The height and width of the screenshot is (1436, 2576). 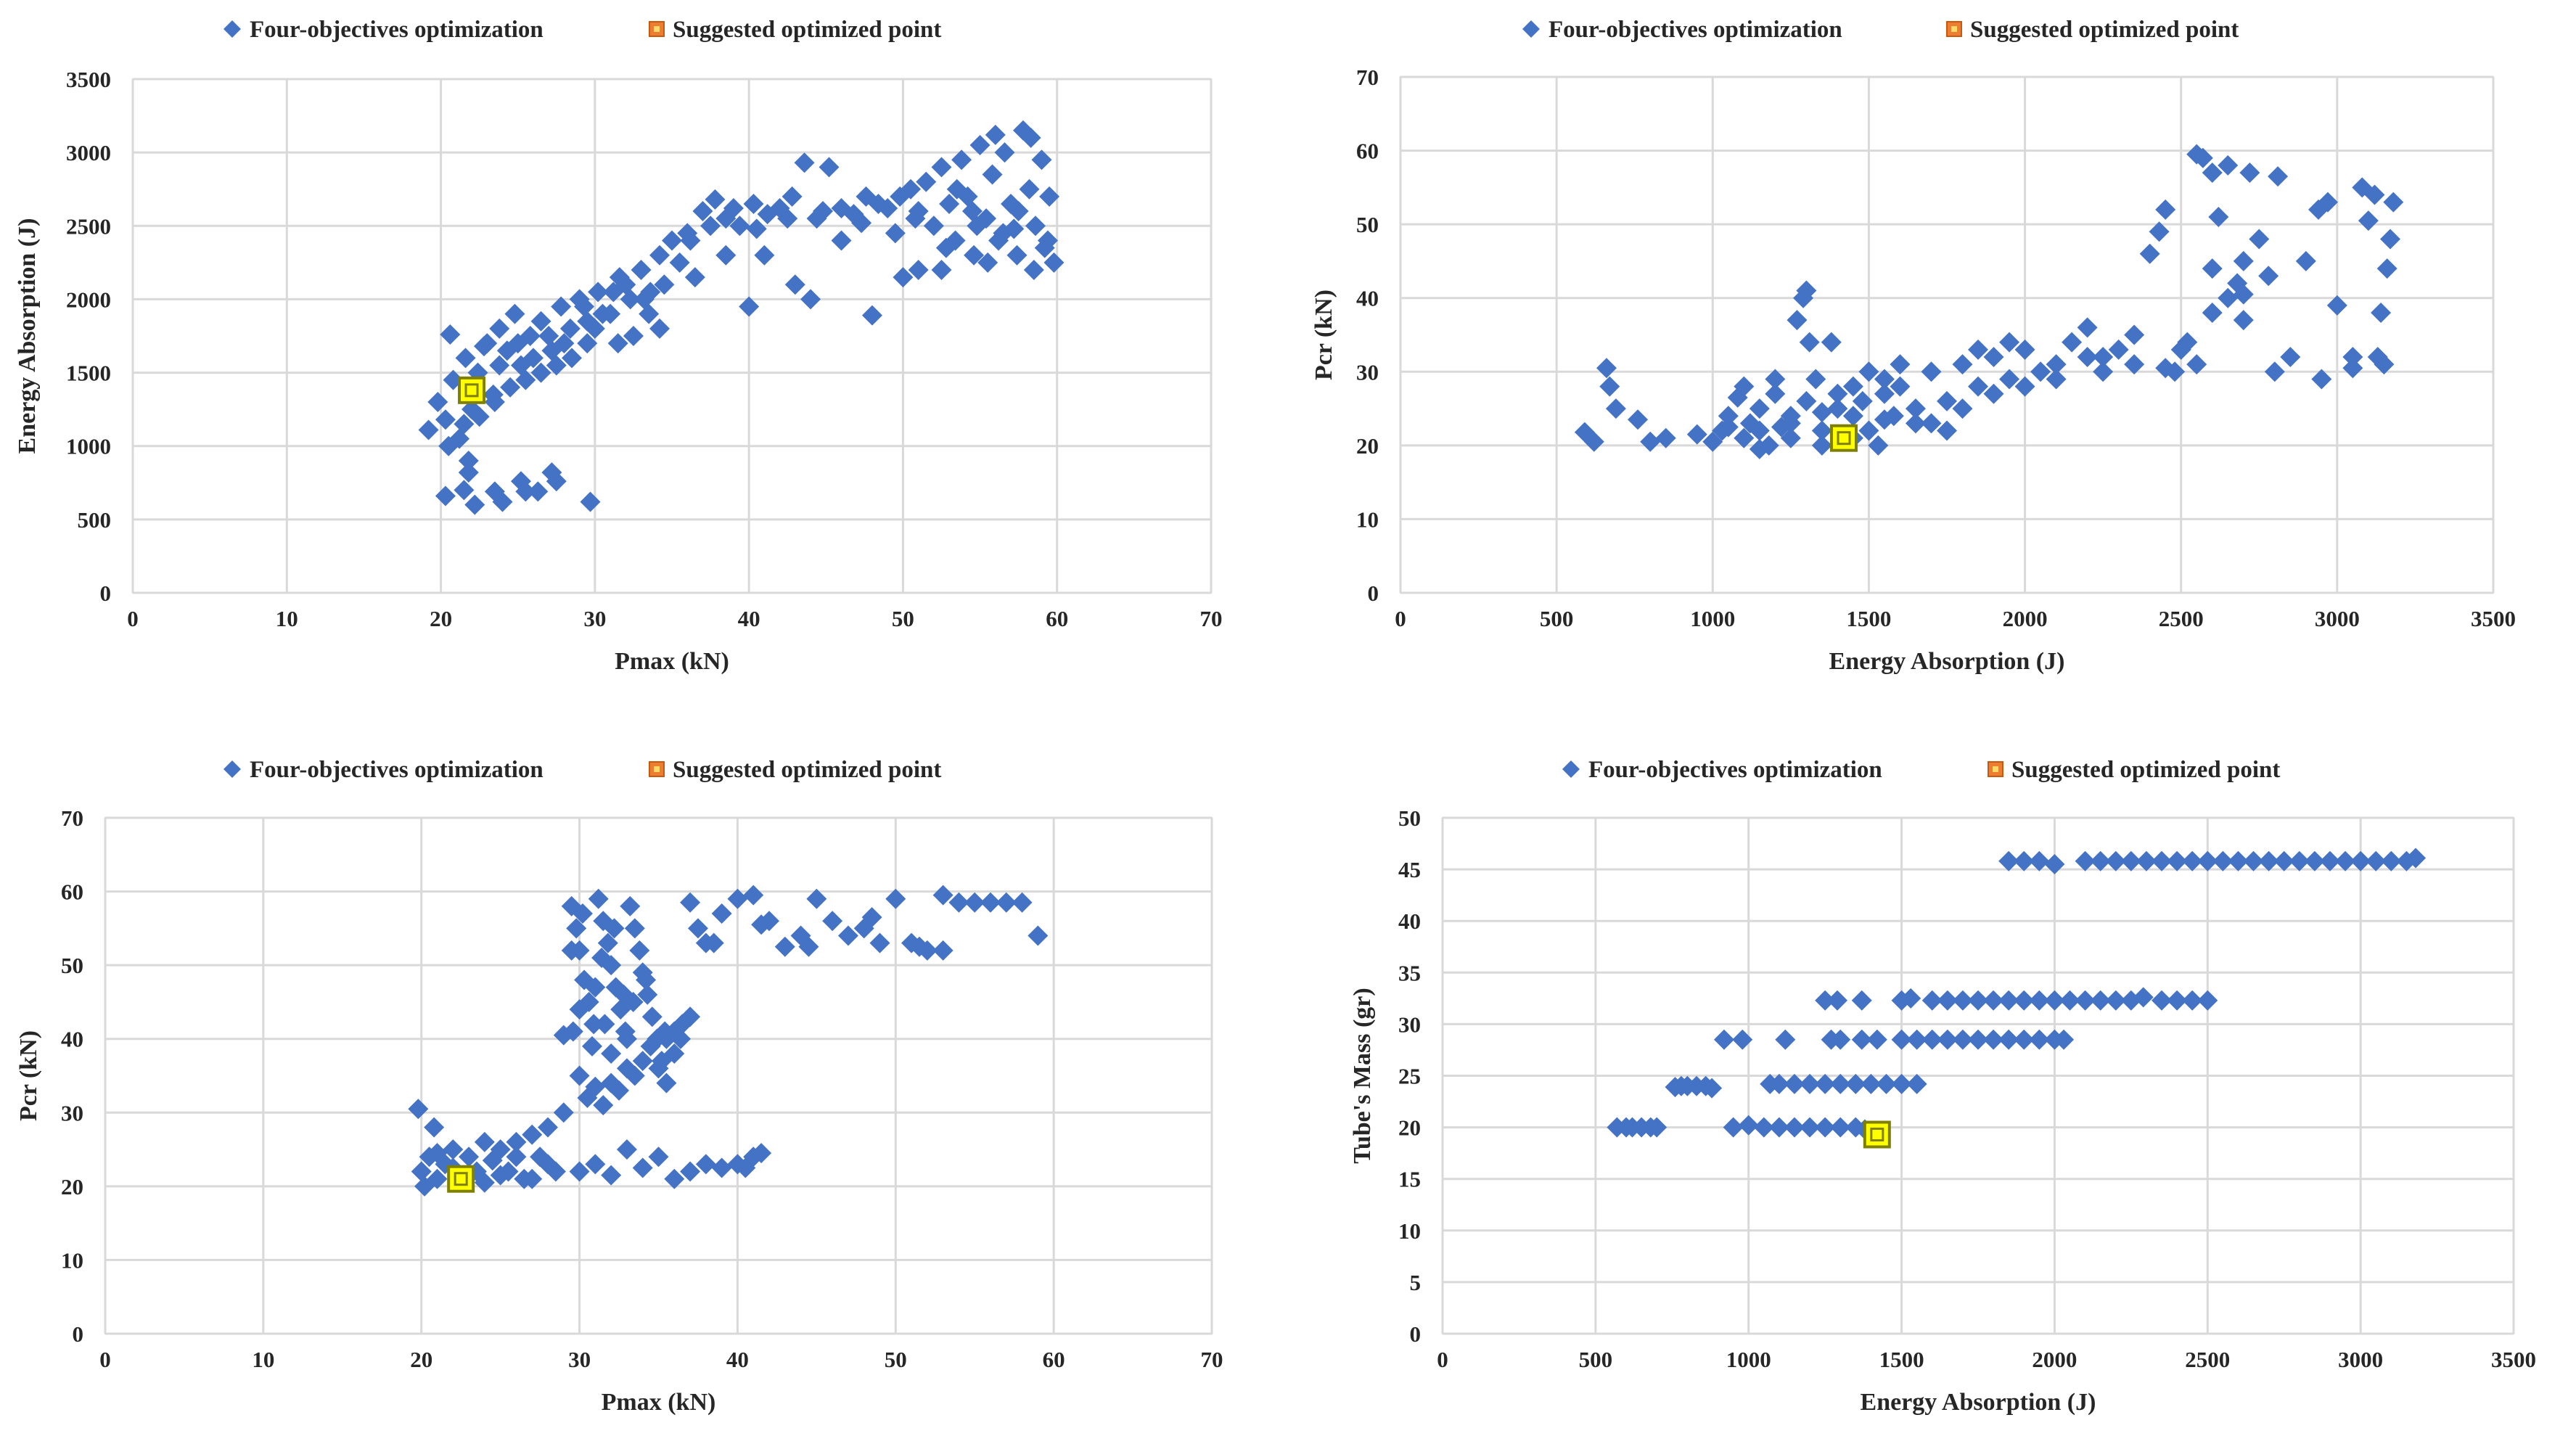 I want to click on y-tick-label: 0, so click(x=1416, y=1334).